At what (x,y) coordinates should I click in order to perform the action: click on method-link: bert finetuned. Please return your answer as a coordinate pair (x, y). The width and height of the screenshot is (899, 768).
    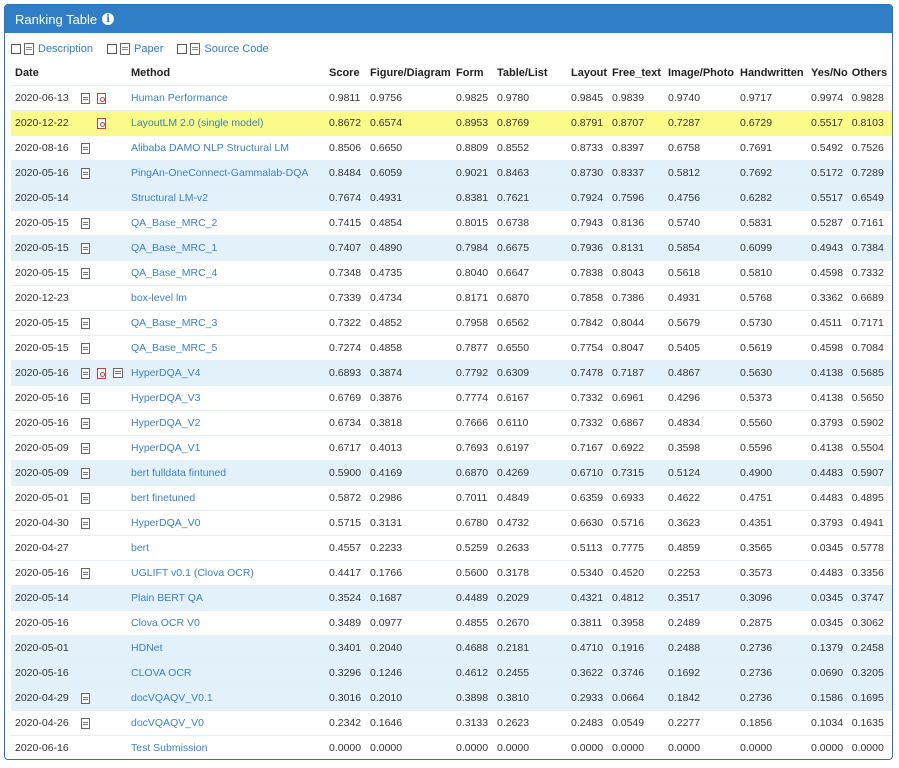
    Looking at the image, I should click on (163, 498).